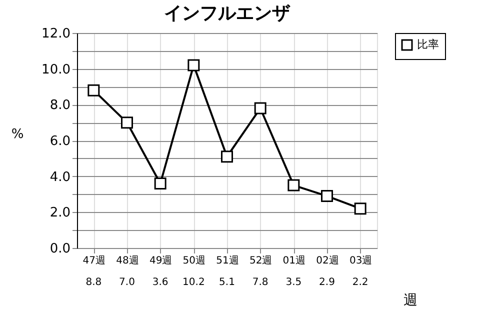  I want to click on x-tick-label: 52週, so click(260, 261).